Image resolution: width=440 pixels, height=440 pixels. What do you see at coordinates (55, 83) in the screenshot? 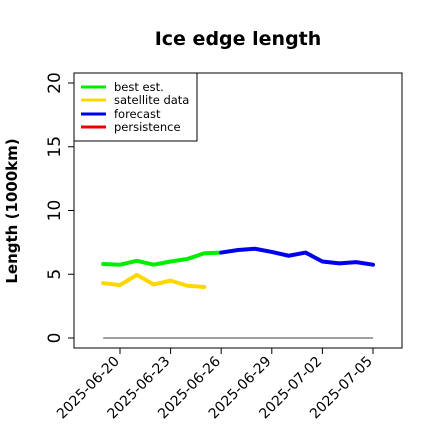
I see `y-tick-label: 20` at bounding box center [55, 83].